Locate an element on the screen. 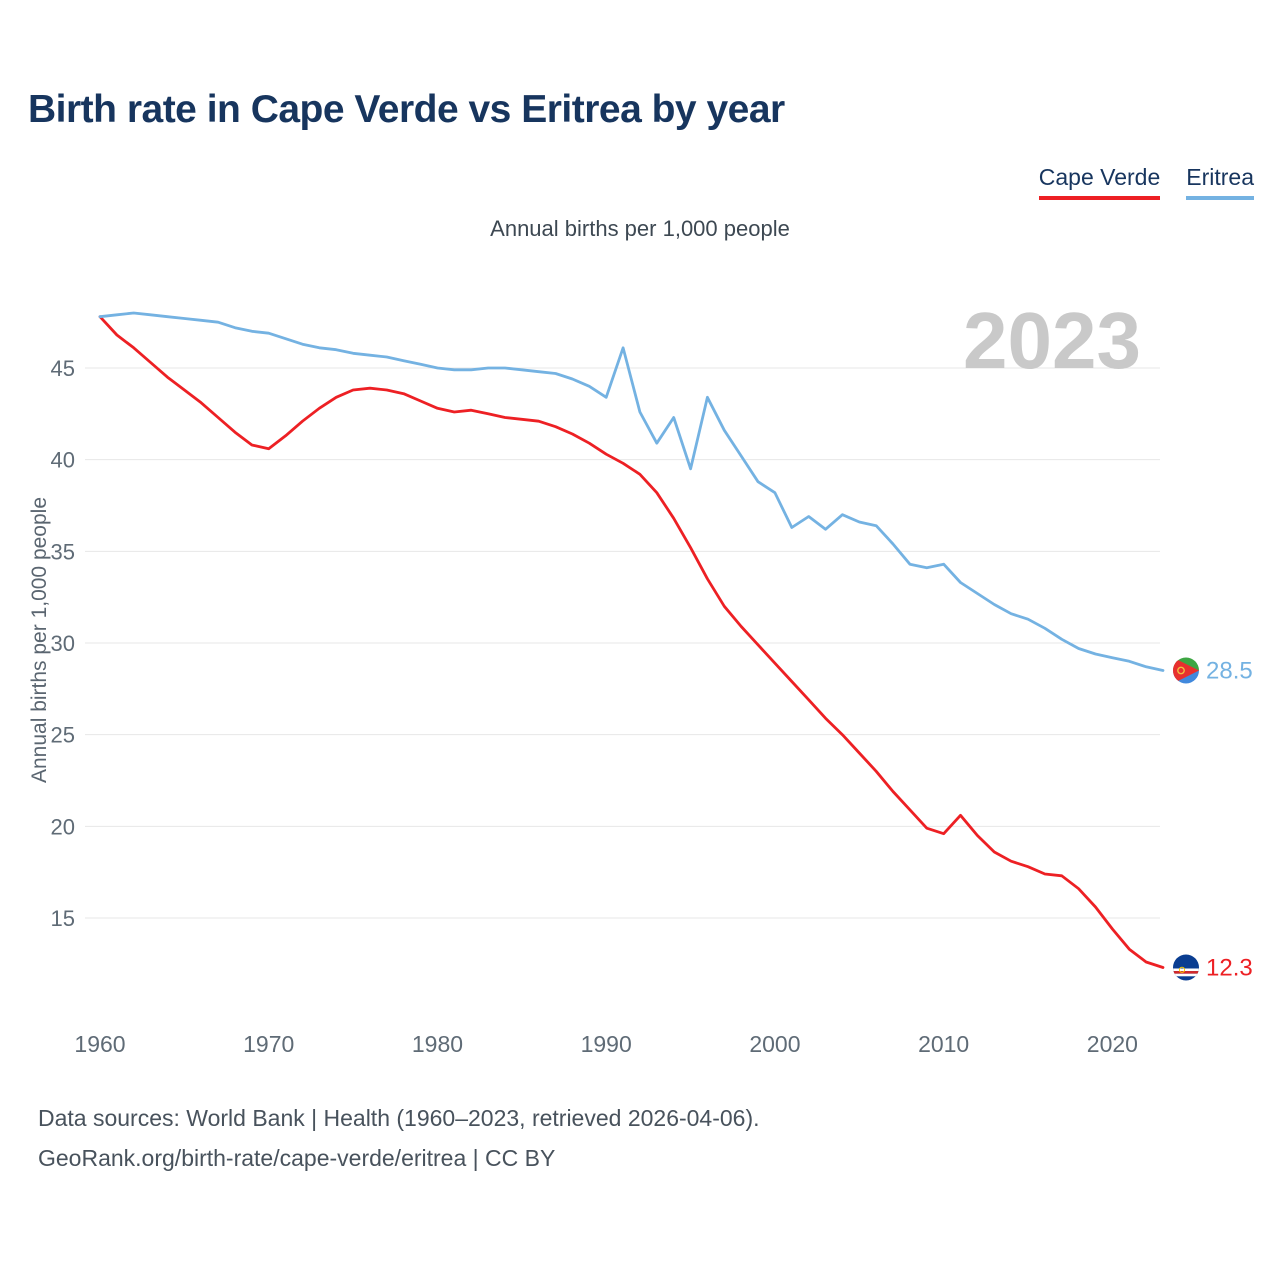  y-tick-label: 25 is located at coordinates (63, 735).